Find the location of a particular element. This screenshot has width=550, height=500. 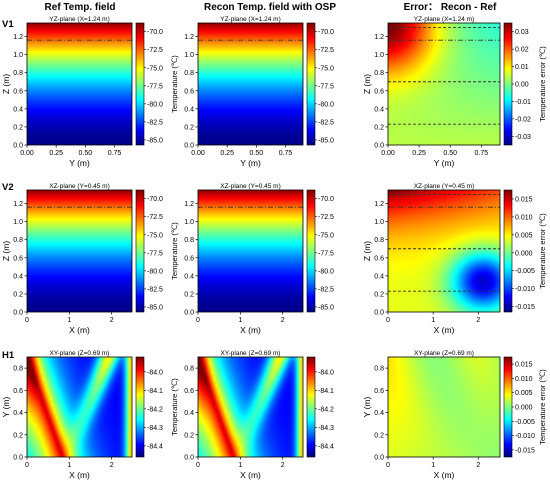

colorbar-tick-label: -84.4 is located at coordinates (155, 446).